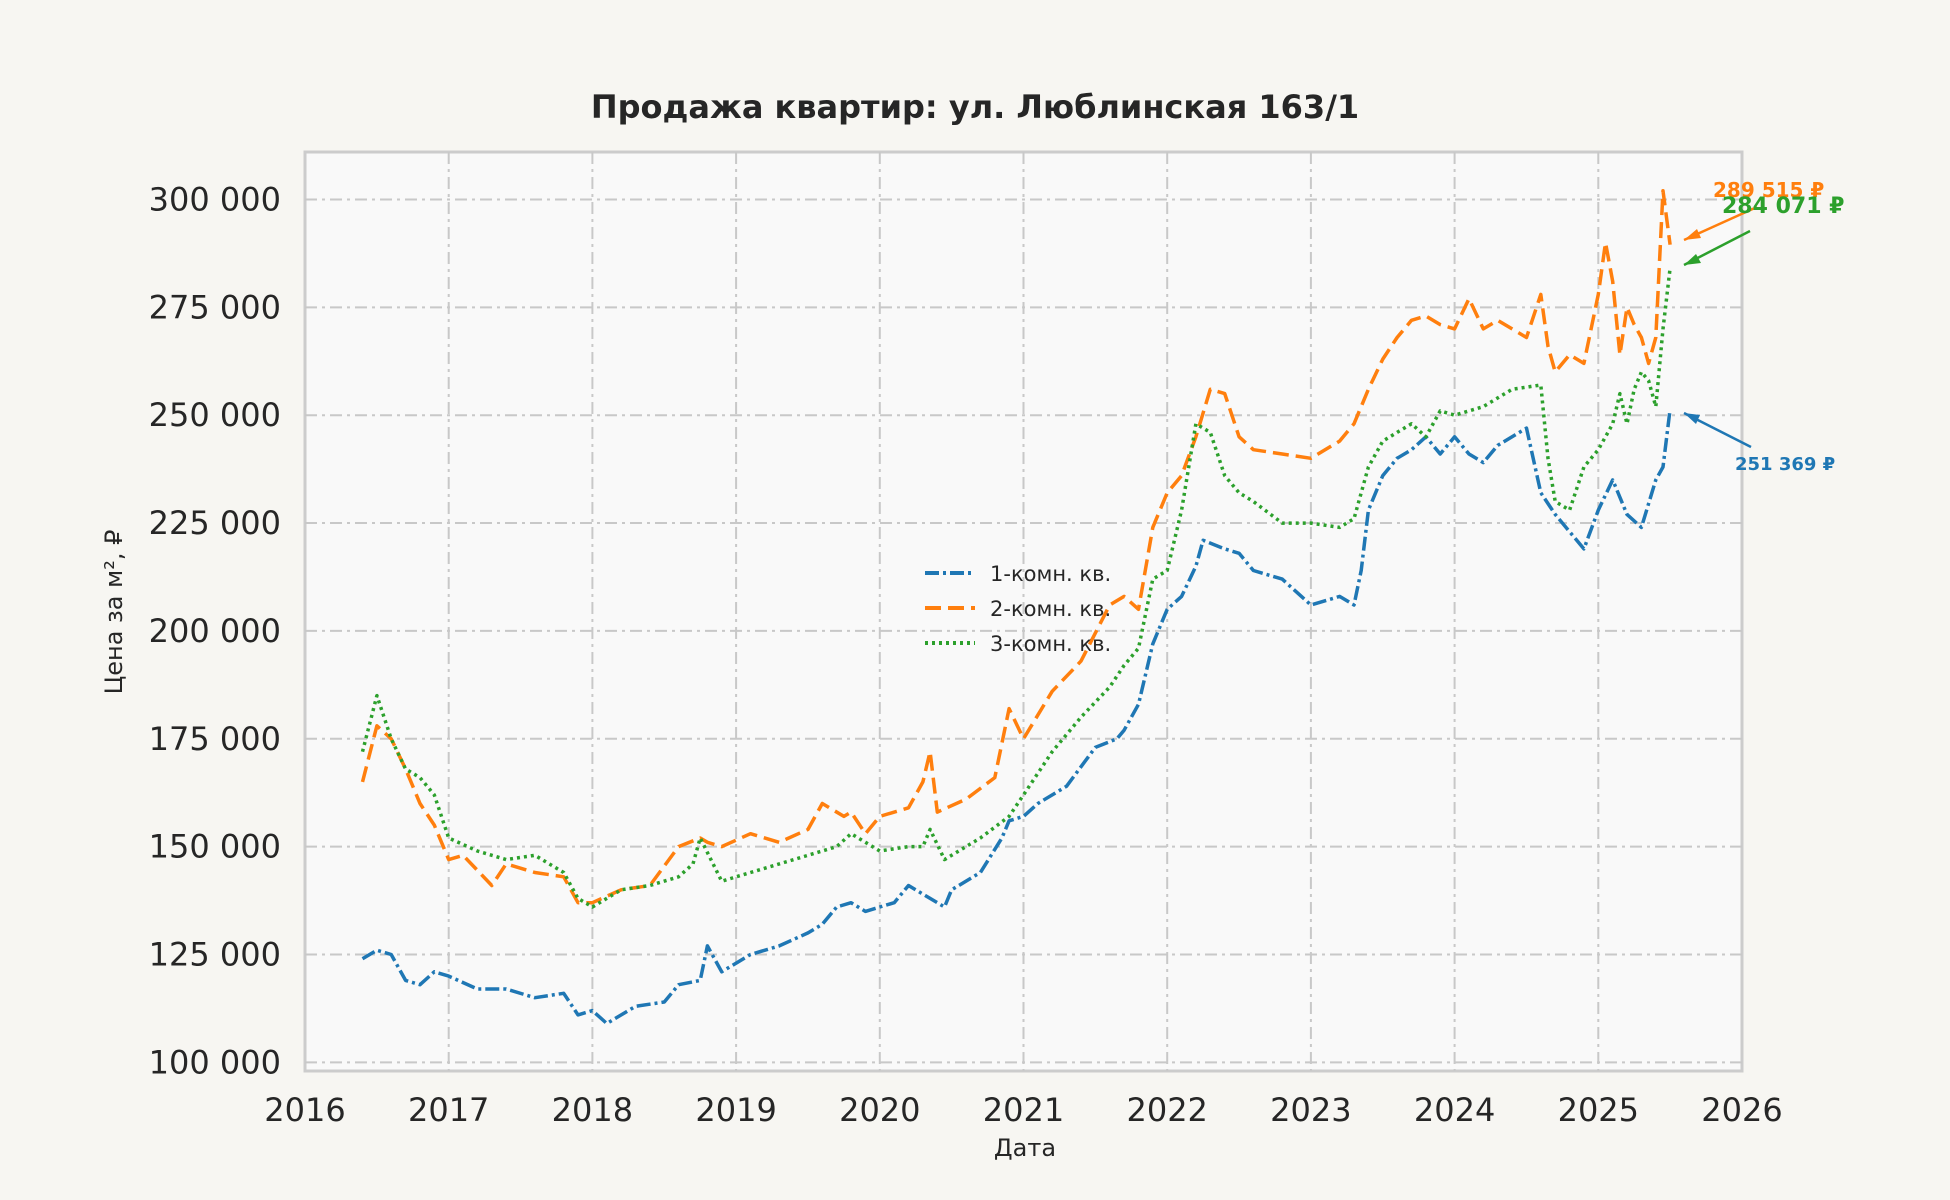 The height and width of the screenshot is (1200, 1950). I want to click on y-tick-label: 150 000, so click(215, 847).